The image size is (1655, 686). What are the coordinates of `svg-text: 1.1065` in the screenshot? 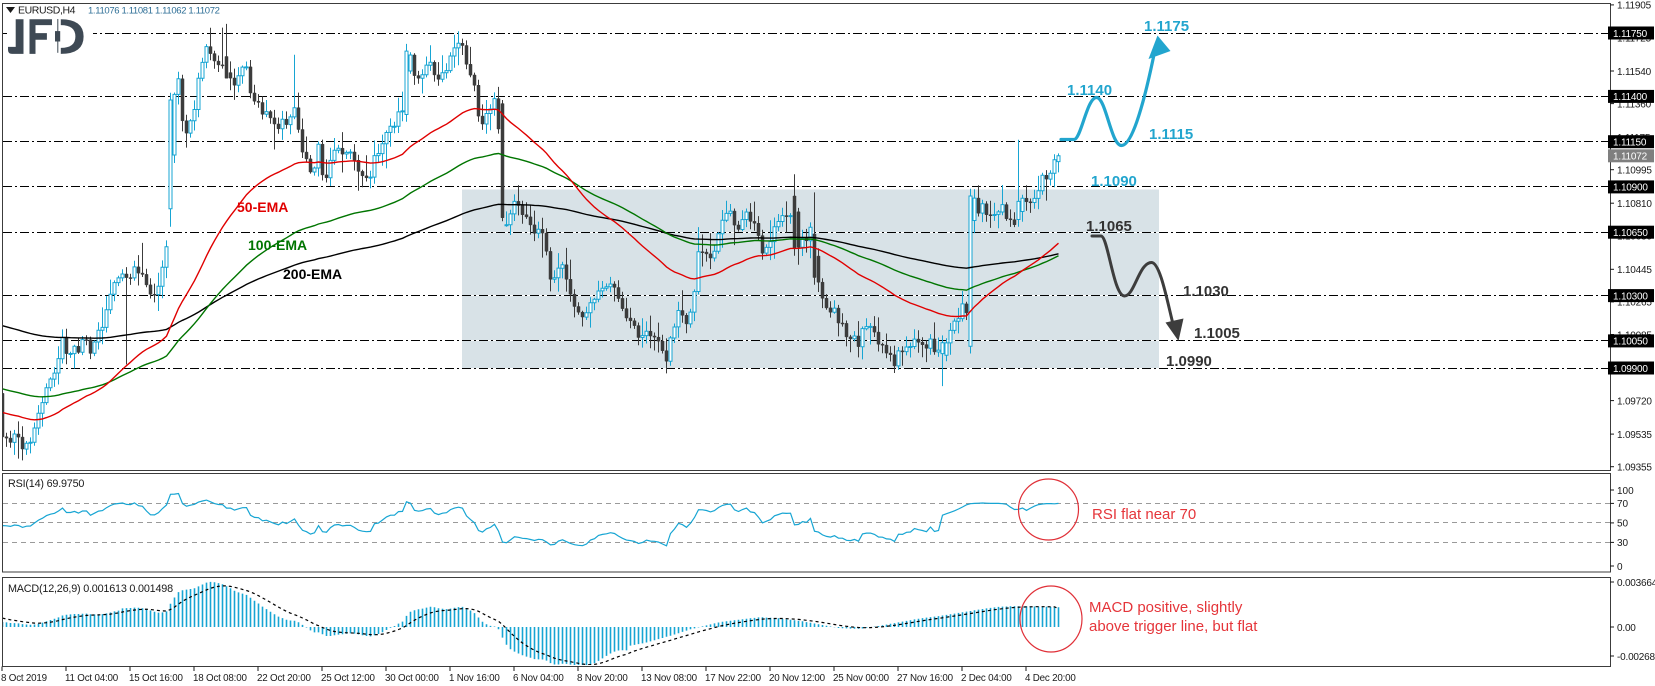 It's located at (1109, 226).